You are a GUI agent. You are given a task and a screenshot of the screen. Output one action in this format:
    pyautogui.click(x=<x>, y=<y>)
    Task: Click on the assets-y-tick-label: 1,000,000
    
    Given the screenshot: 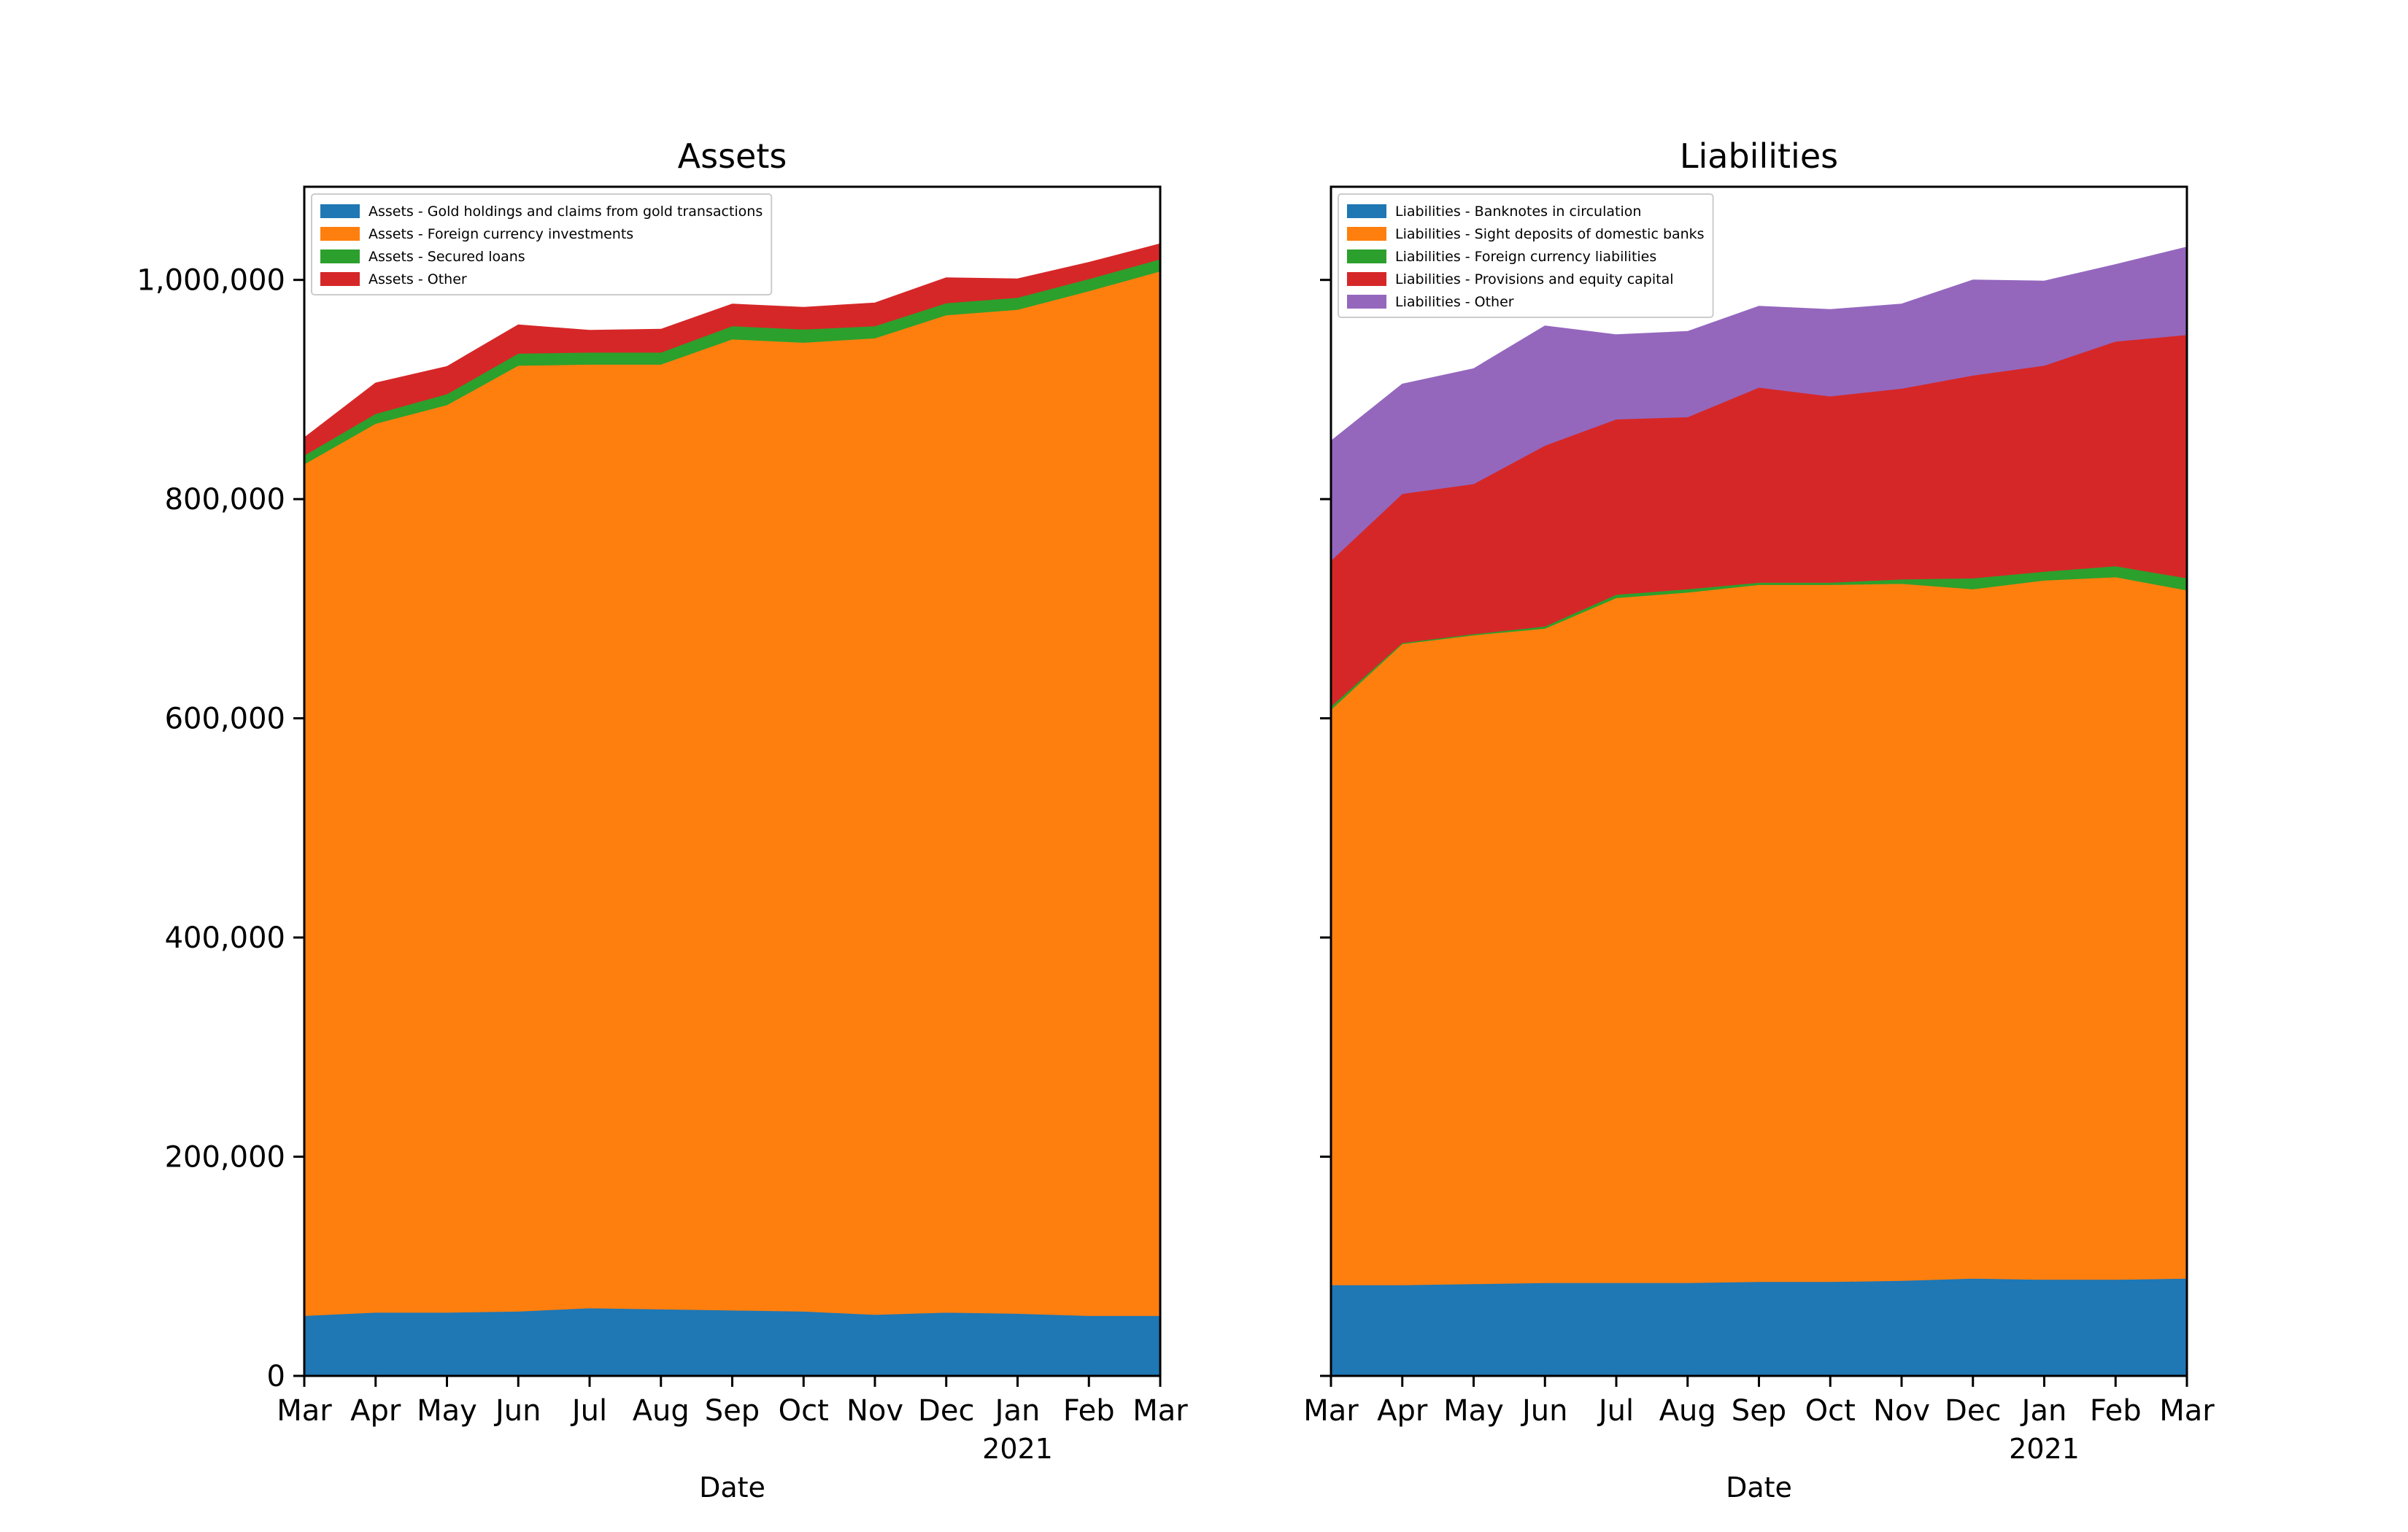 What is the action you would take?
    pyautogui.click(x=211, y=281)
    